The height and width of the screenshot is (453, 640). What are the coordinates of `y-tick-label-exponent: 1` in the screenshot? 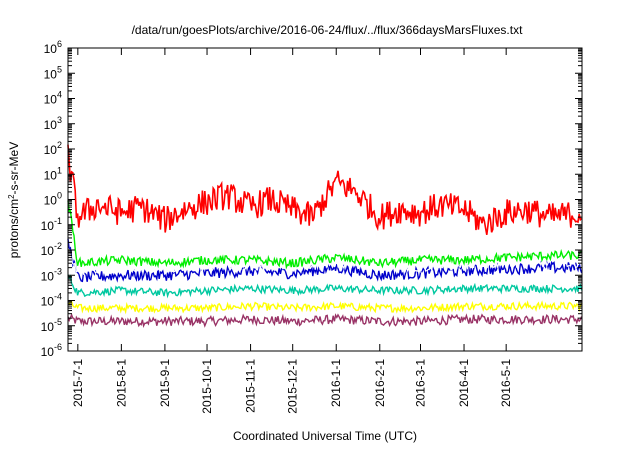 It's located at (59, 170).